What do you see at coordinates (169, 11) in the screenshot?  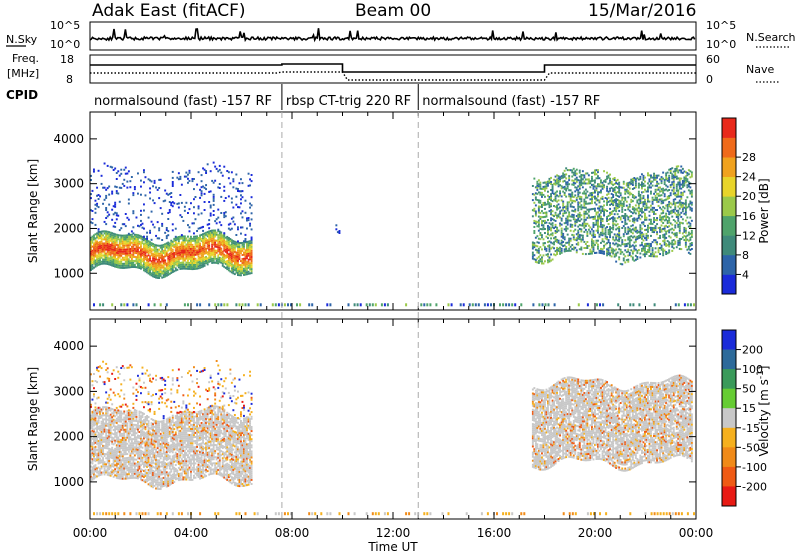 I see `station-title: Adak East (fitACF)` at bounding box center [169, 11].